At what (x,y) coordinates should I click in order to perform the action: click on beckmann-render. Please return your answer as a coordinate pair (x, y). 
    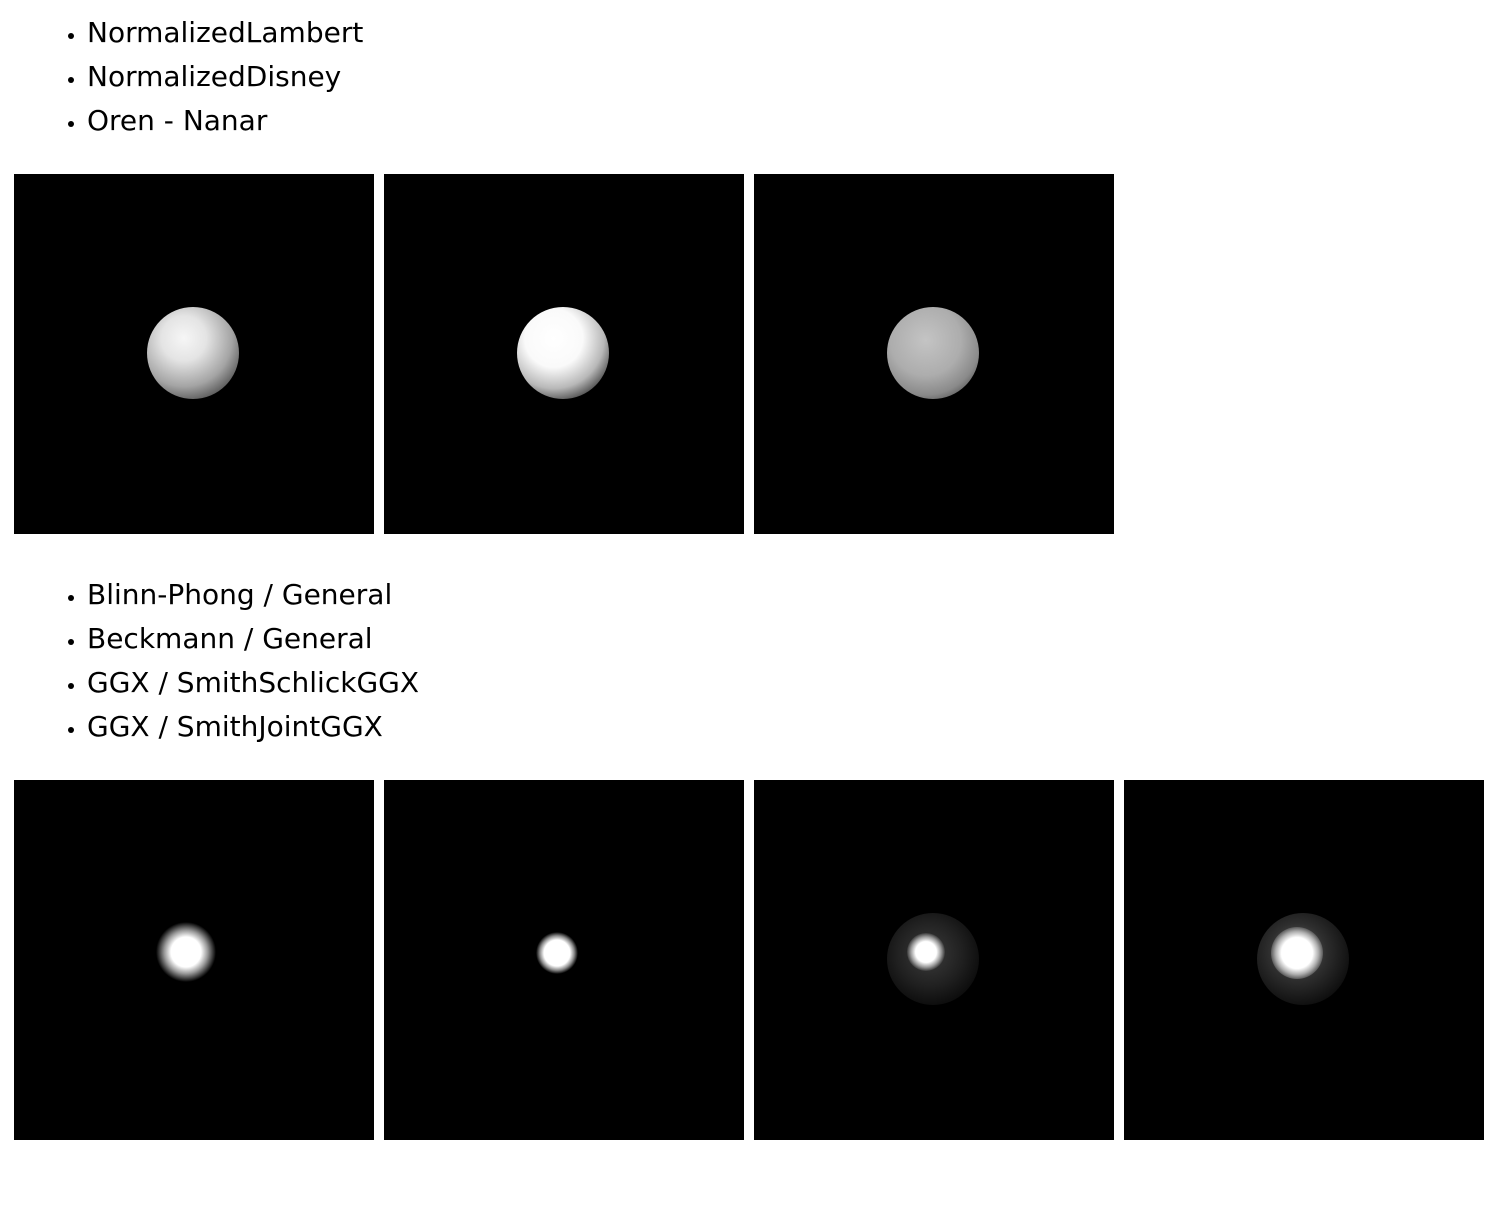
    Looking at the image, I should click on (564, 960).